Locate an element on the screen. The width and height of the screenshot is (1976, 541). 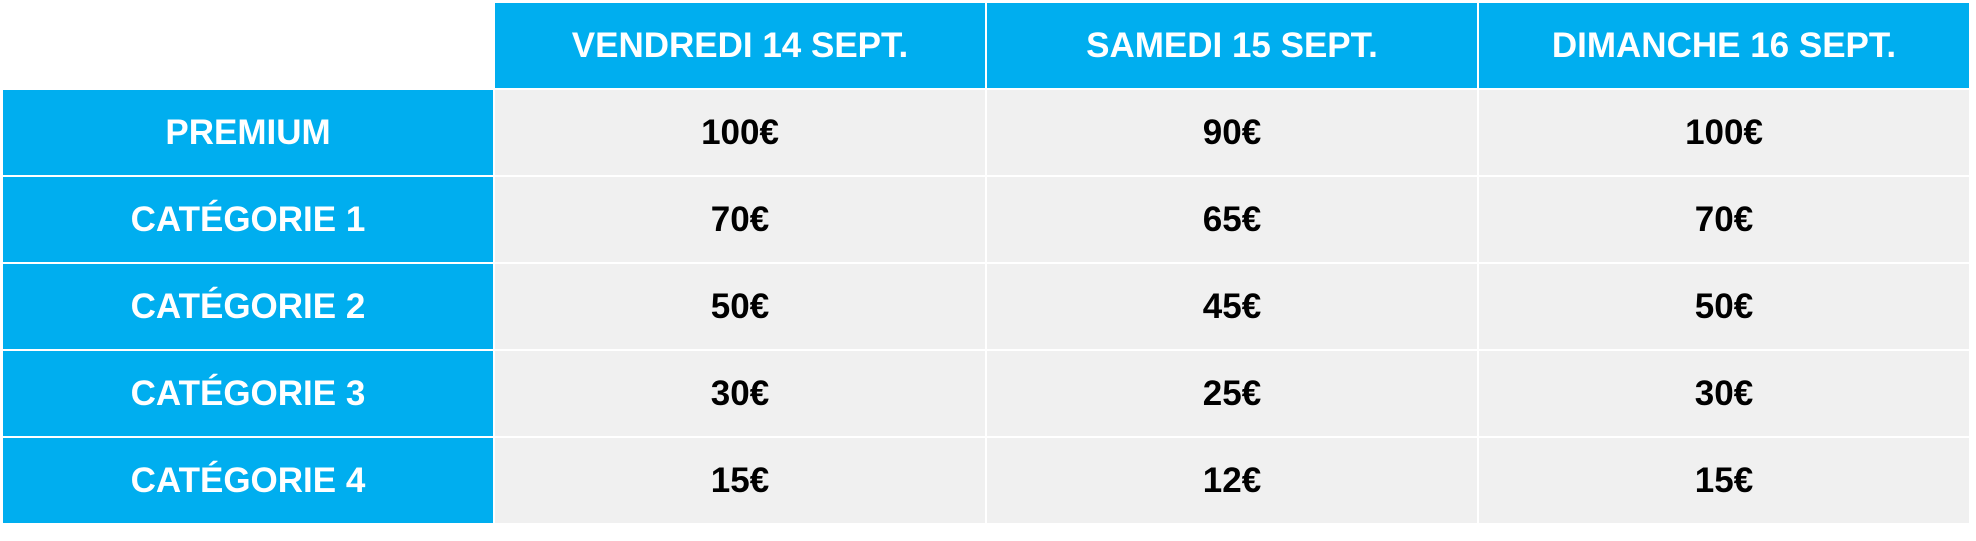
row-header: CATÉGORIE 1 is located at coordinates (248, 219).